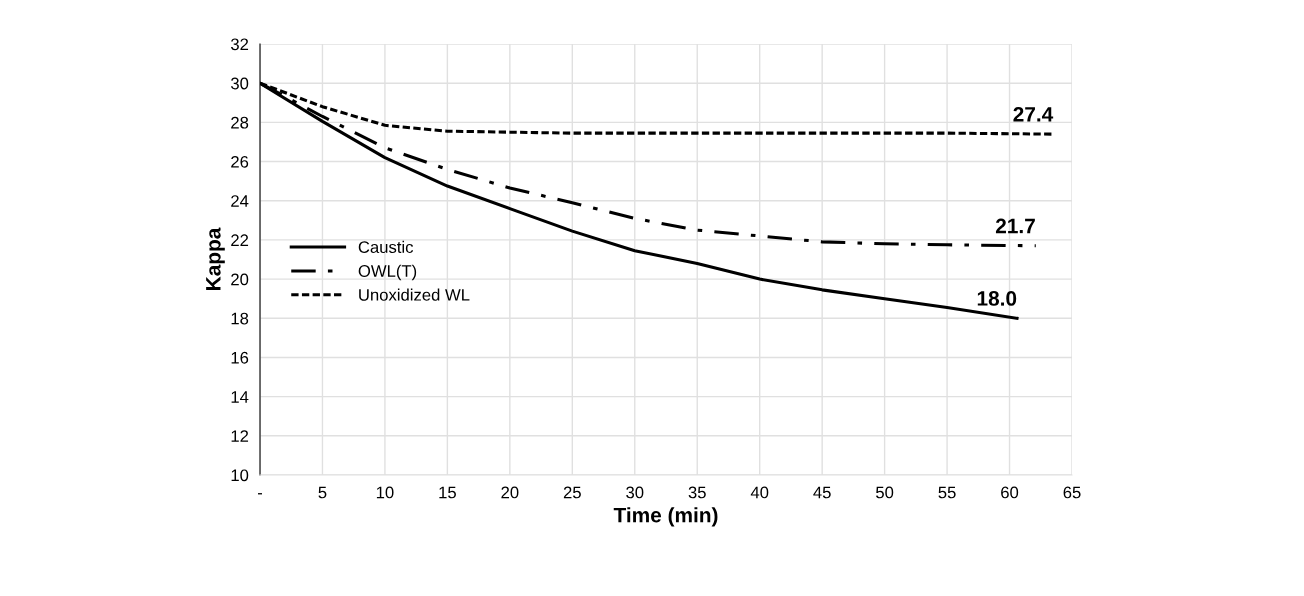 The image size is (1304, 596). What do you see at coordinates (1072, 492) in the screenshot?
I see `x-tick-label: 65` at bounding box center [1072, 492].